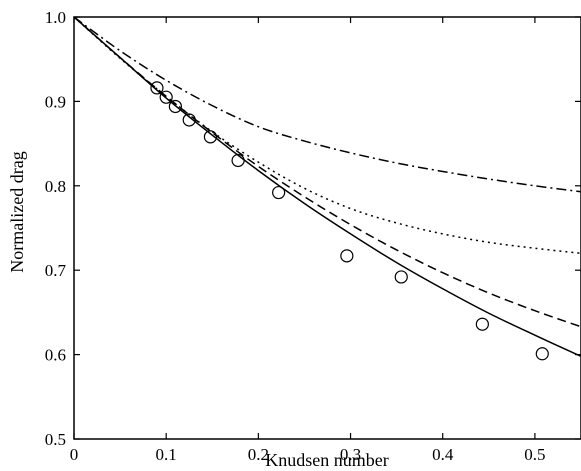  Describe the element at coordinates (258, 454) in the screenshot. I see `x-tick-label: 0.2` at that location.